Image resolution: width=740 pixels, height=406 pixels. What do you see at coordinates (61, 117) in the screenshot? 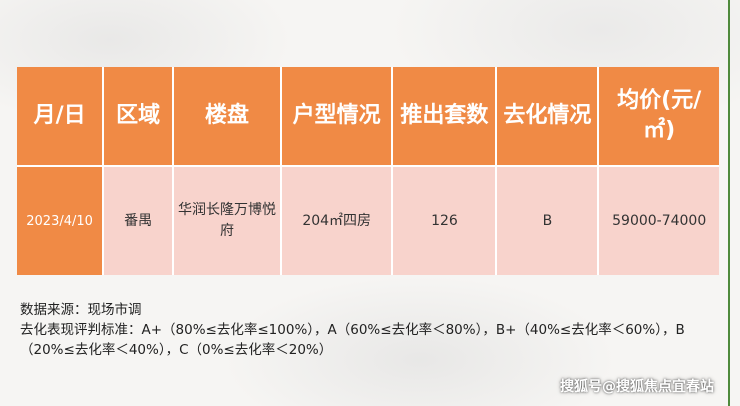
I see `header-date: 月/日` at bounding box center [61, 117].